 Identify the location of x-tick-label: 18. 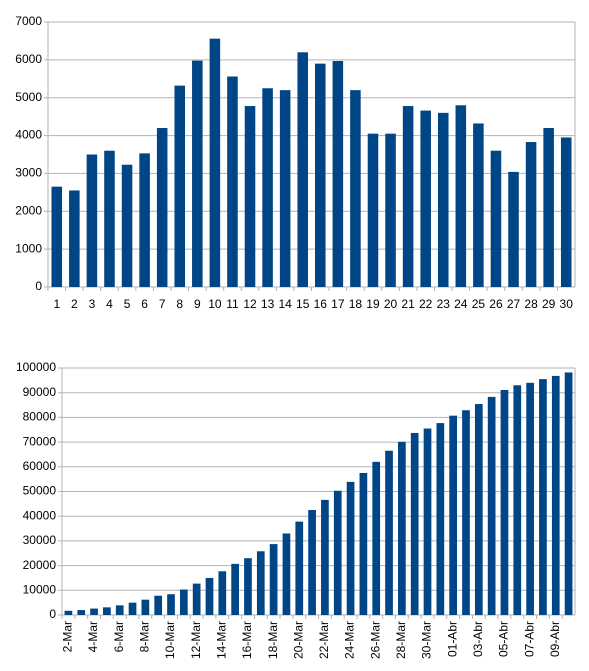
(356, 304).